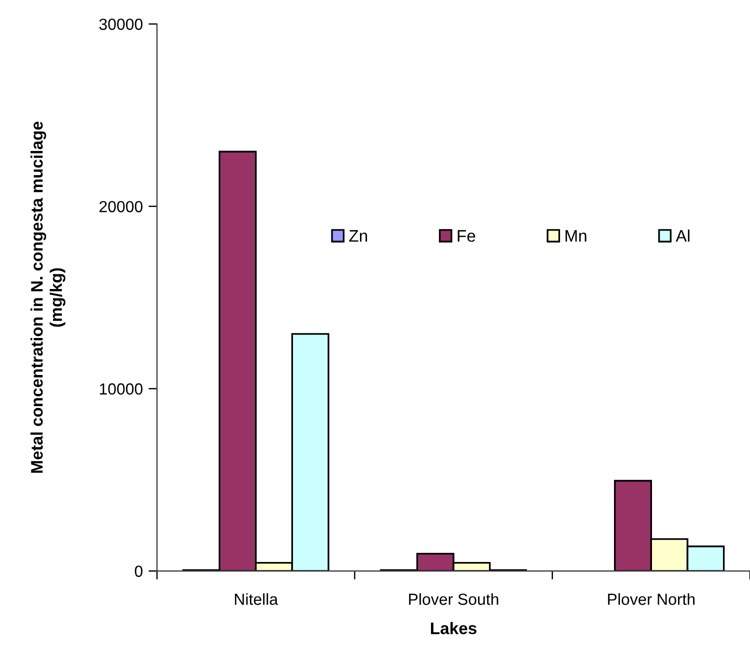 The image size is (750, 655). I want to click on y-axis-title: Metal concentration in N. congesta mucilage (mg/kg), so click(48, 297).